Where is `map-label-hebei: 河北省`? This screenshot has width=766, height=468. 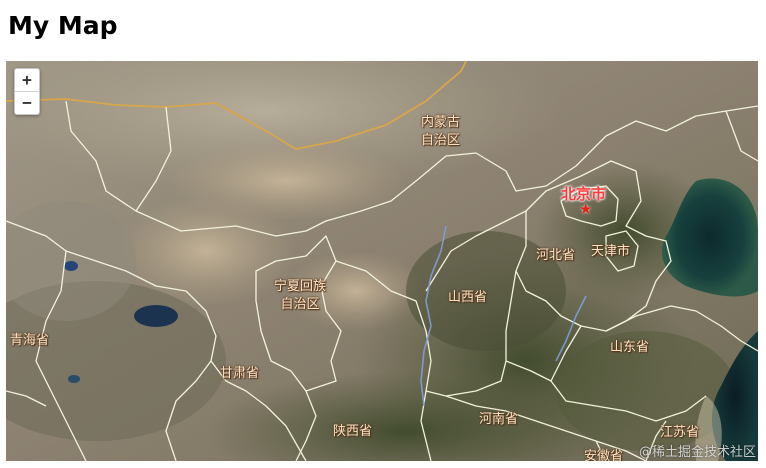
map-label-hebei: 河北省 is located at coordinates (556, 255).